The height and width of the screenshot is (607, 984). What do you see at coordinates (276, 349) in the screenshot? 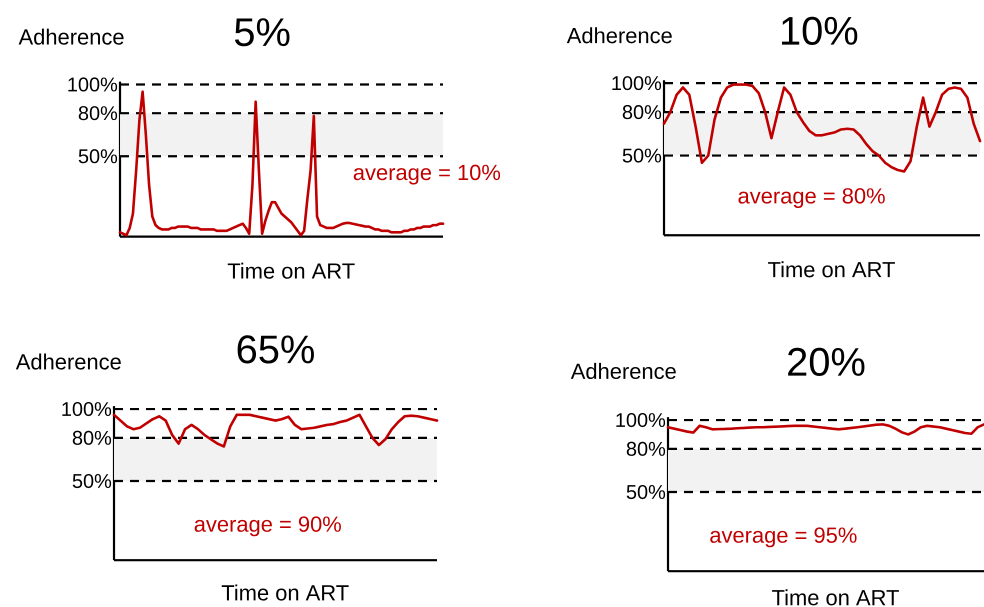
I see `chart-title: 65%` at bounding box center [276, 349].